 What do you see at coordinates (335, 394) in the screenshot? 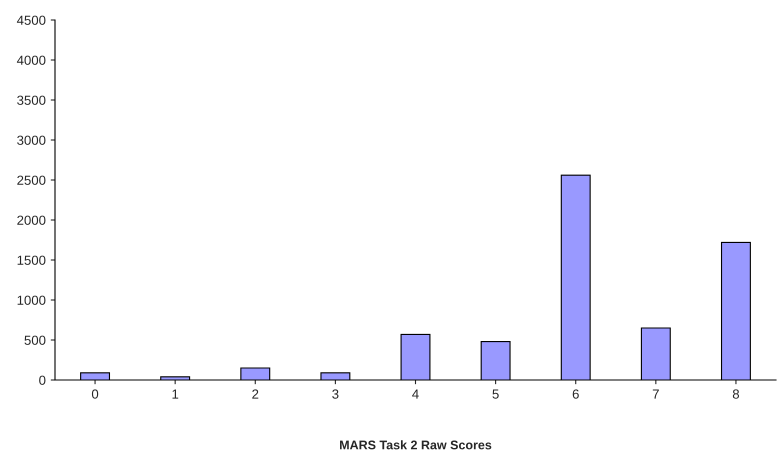
I see `x-tick-label: 3` at bounding box center [335, 394].